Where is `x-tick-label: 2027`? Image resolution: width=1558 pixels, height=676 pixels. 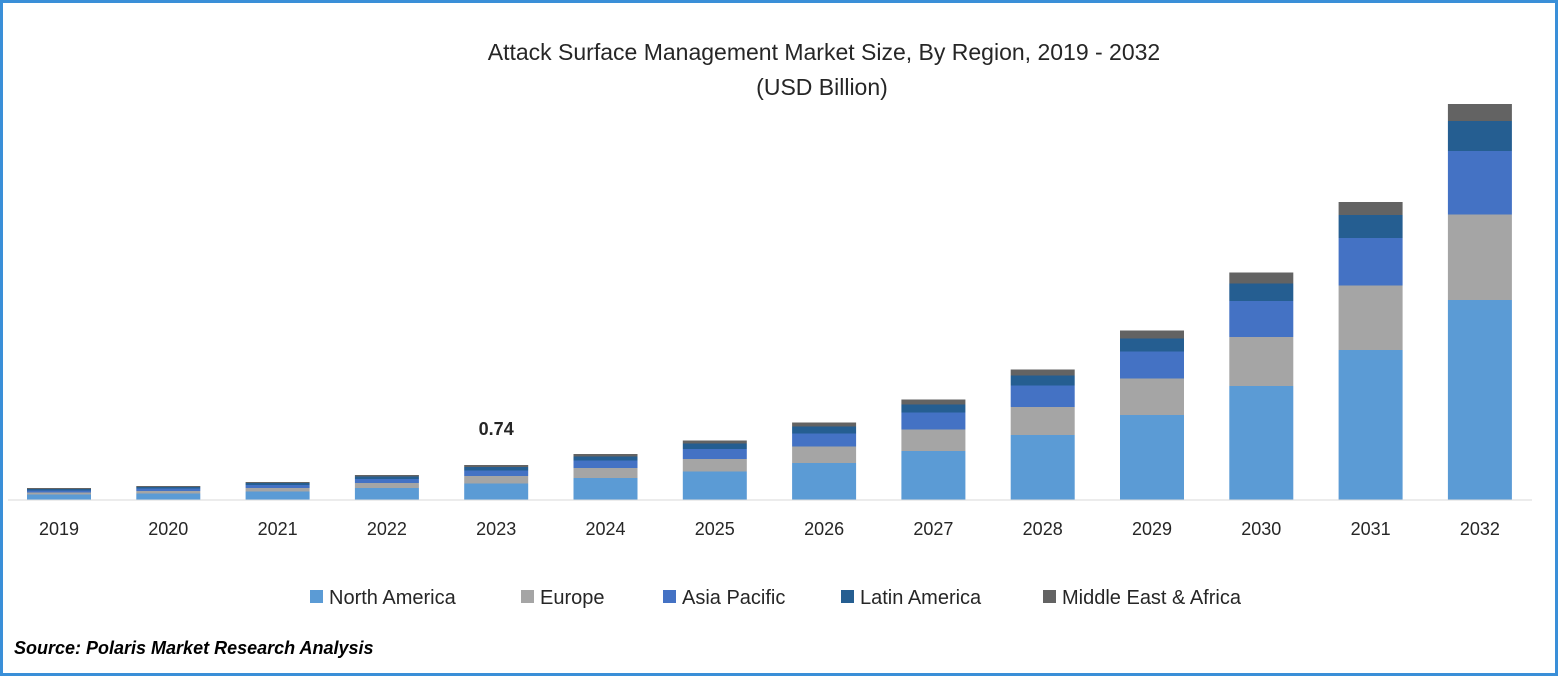
x-tick-label: 2027 is located at coordinates (933, 529).